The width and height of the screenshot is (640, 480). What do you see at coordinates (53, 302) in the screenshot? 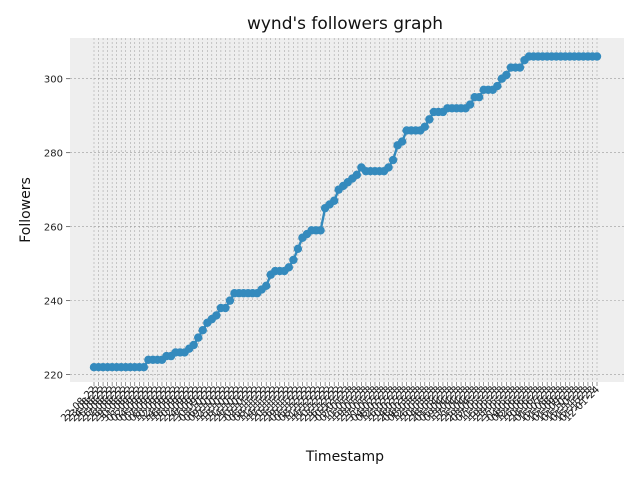
I see `y-tick-label: 240` at bounding box center [53, 302].